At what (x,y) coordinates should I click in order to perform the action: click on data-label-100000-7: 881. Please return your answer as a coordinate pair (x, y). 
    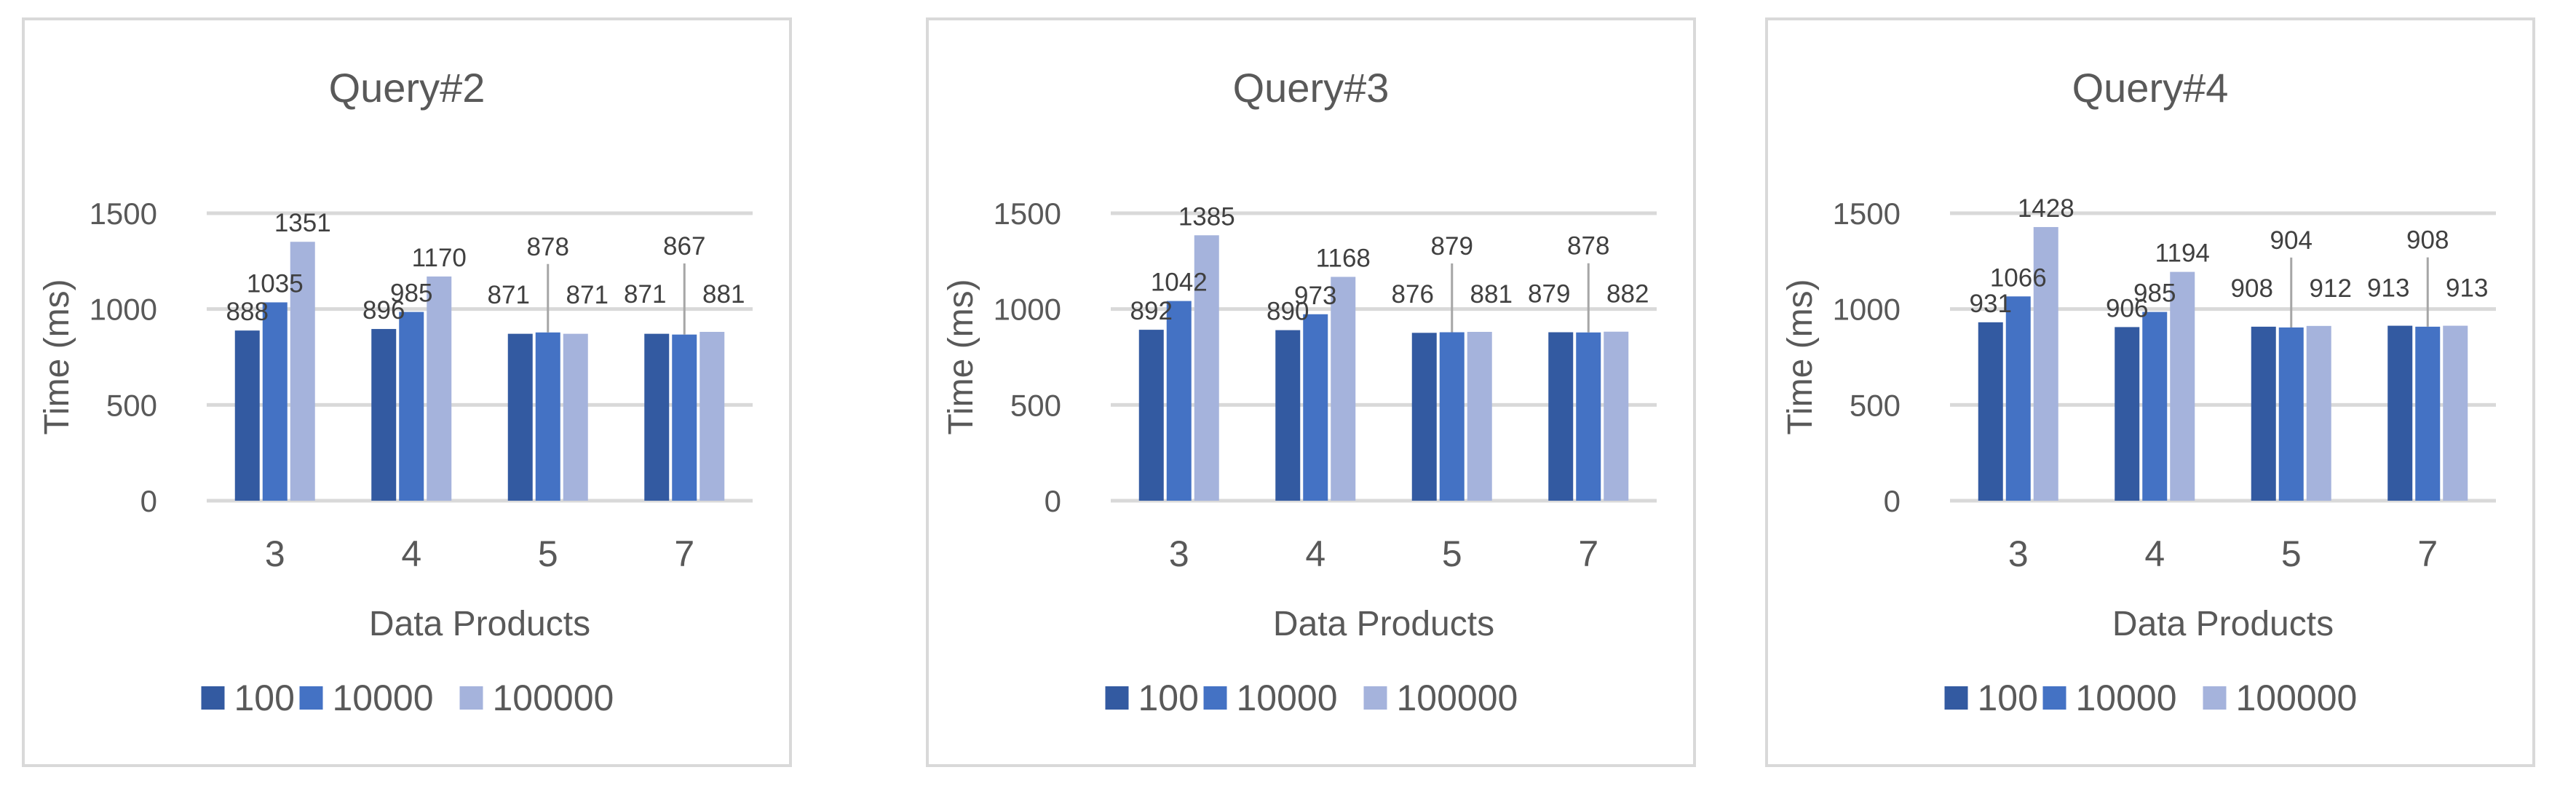
    Looking at the image, I should click on (723, 294).